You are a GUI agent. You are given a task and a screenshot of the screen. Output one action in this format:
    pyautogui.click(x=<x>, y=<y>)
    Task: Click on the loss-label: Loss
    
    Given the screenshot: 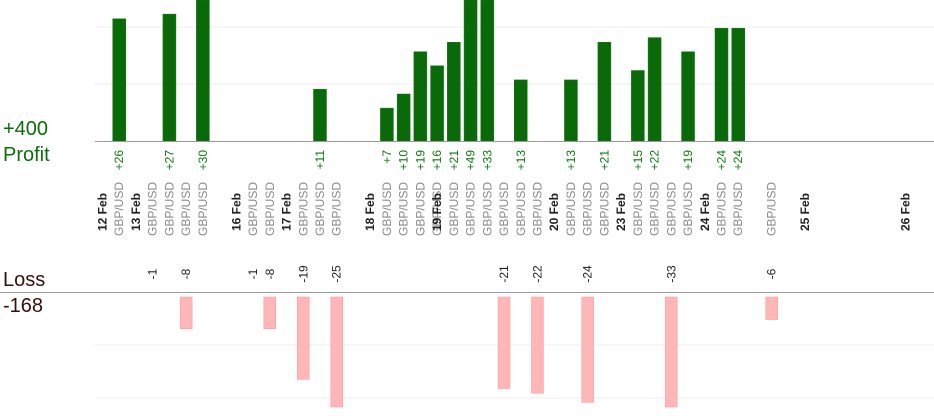 What is the action you would take?
    pyautogui.click(x=24, y=280)
    